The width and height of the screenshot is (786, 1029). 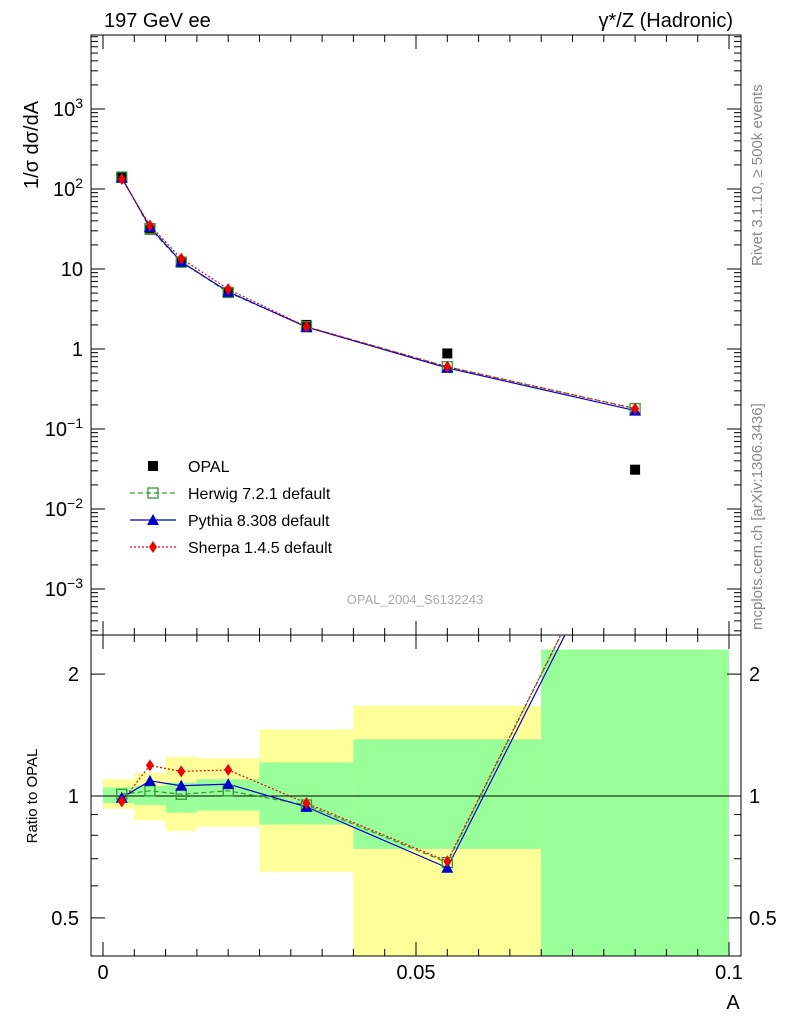 I want to click on ratio-y-tick-label-right: 1, so click(x=754, y=797).